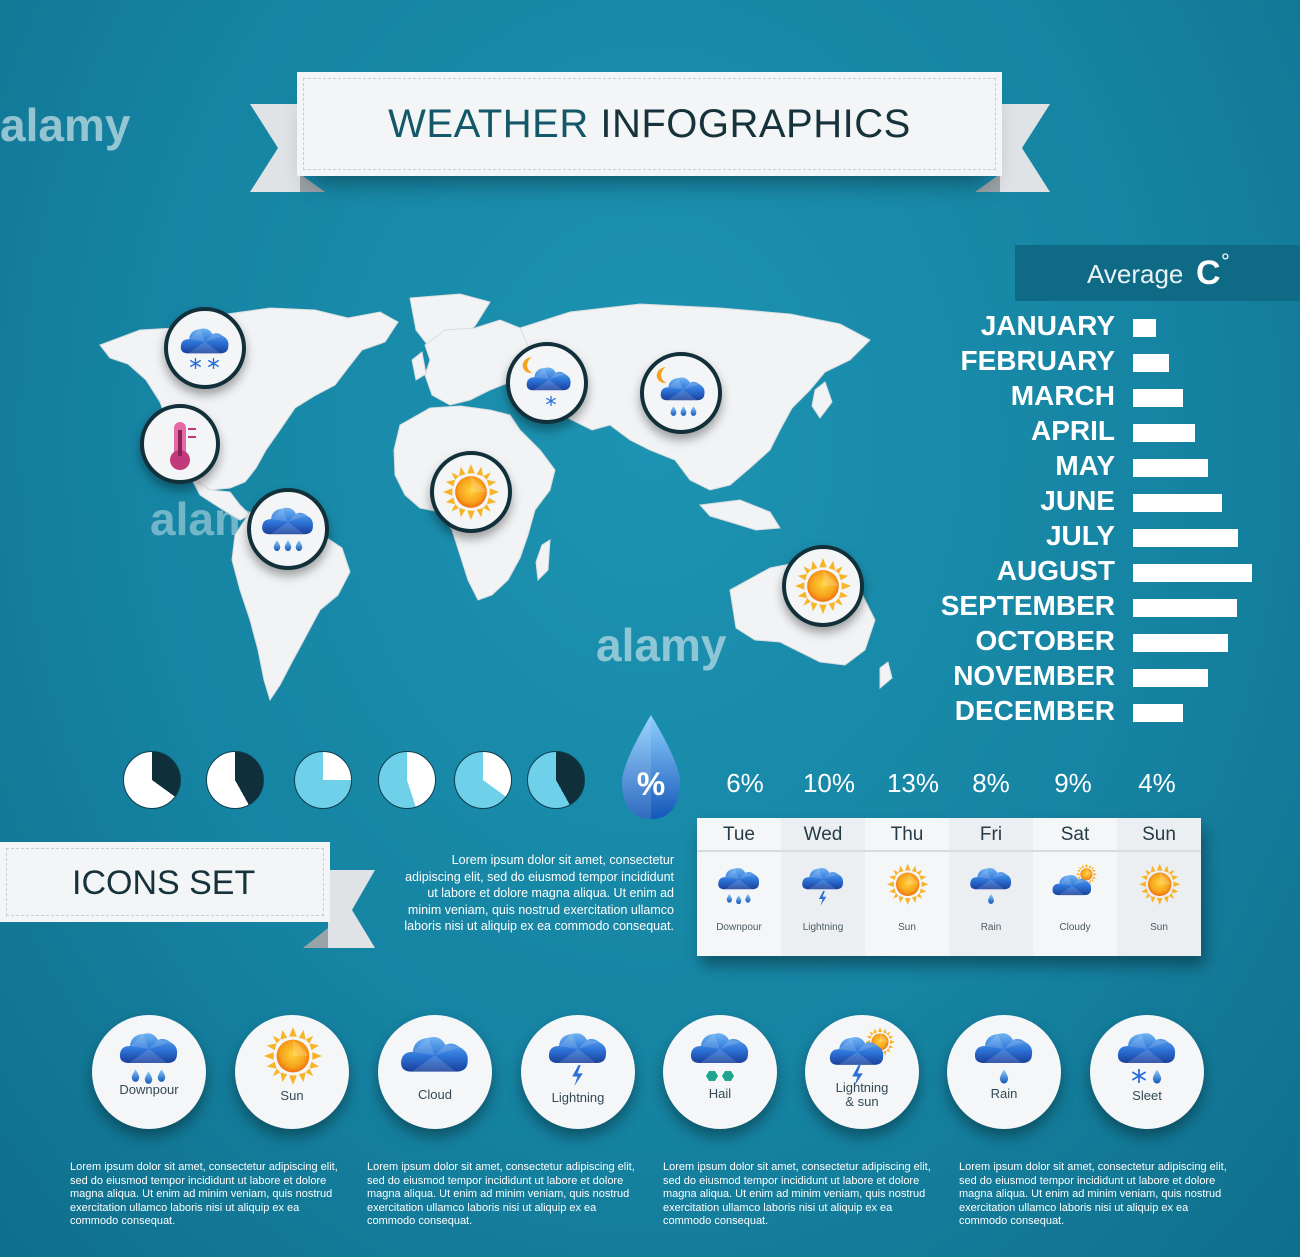 Image resolution: width=1300 pixels, height=1257 pixels. Describe the element at coordinates (1047, 325) in the screenshot. I see `month-label: JANUARY` at that location.